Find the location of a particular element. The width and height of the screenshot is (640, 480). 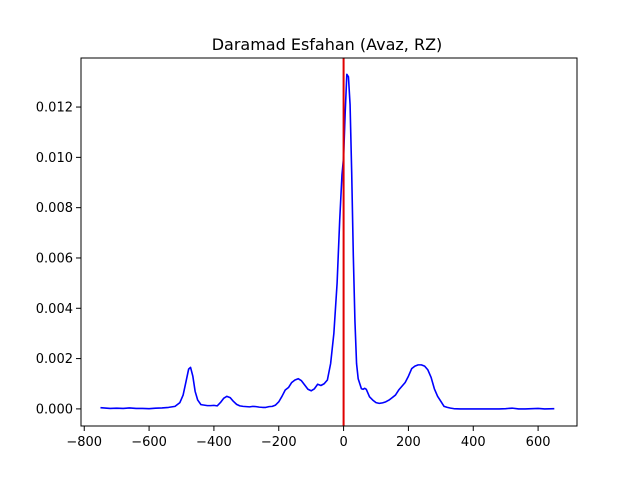

x-tick-label: −200 is located at coordinates (279, 442).